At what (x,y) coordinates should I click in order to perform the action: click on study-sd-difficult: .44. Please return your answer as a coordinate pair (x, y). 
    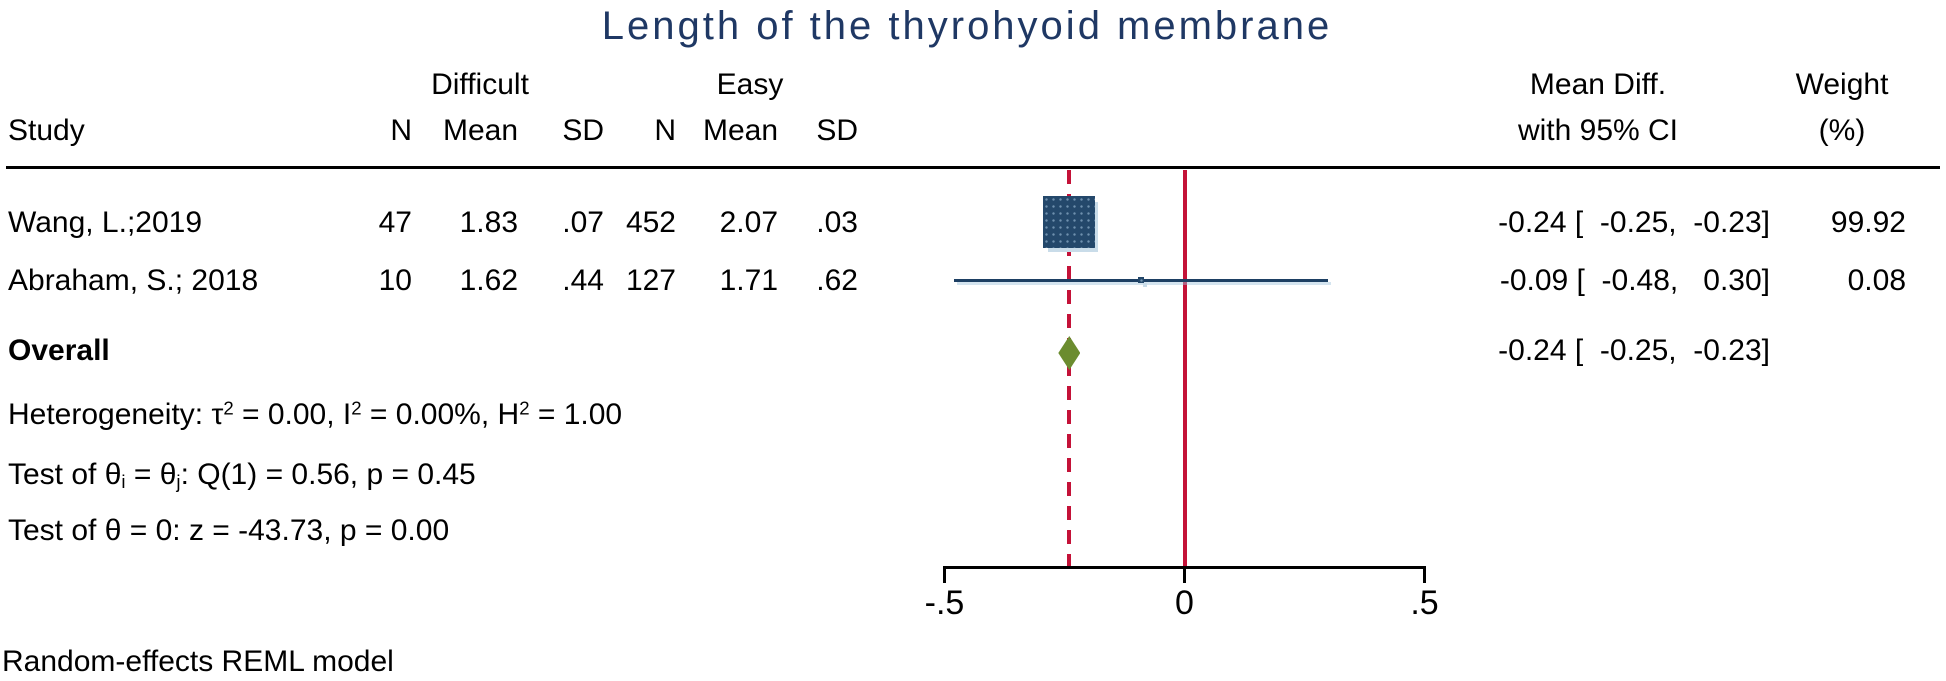
    Looking at the image, I should click on (583, 280).